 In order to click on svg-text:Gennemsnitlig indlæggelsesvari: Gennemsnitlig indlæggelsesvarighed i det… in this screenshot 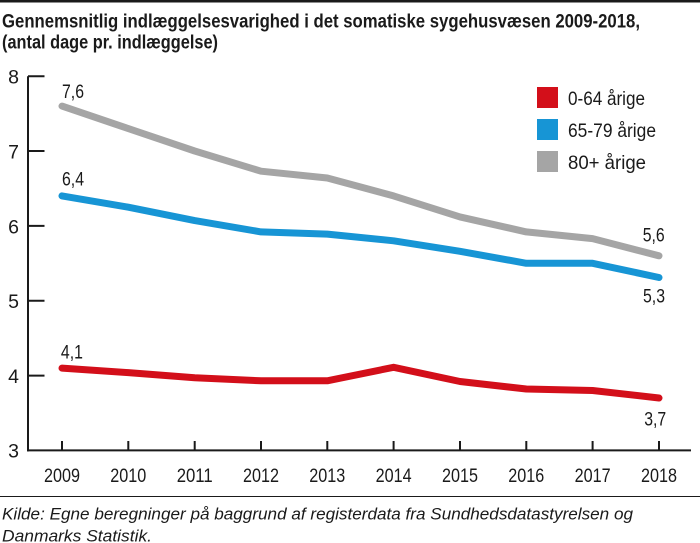, I will do `click(321, 22)`.